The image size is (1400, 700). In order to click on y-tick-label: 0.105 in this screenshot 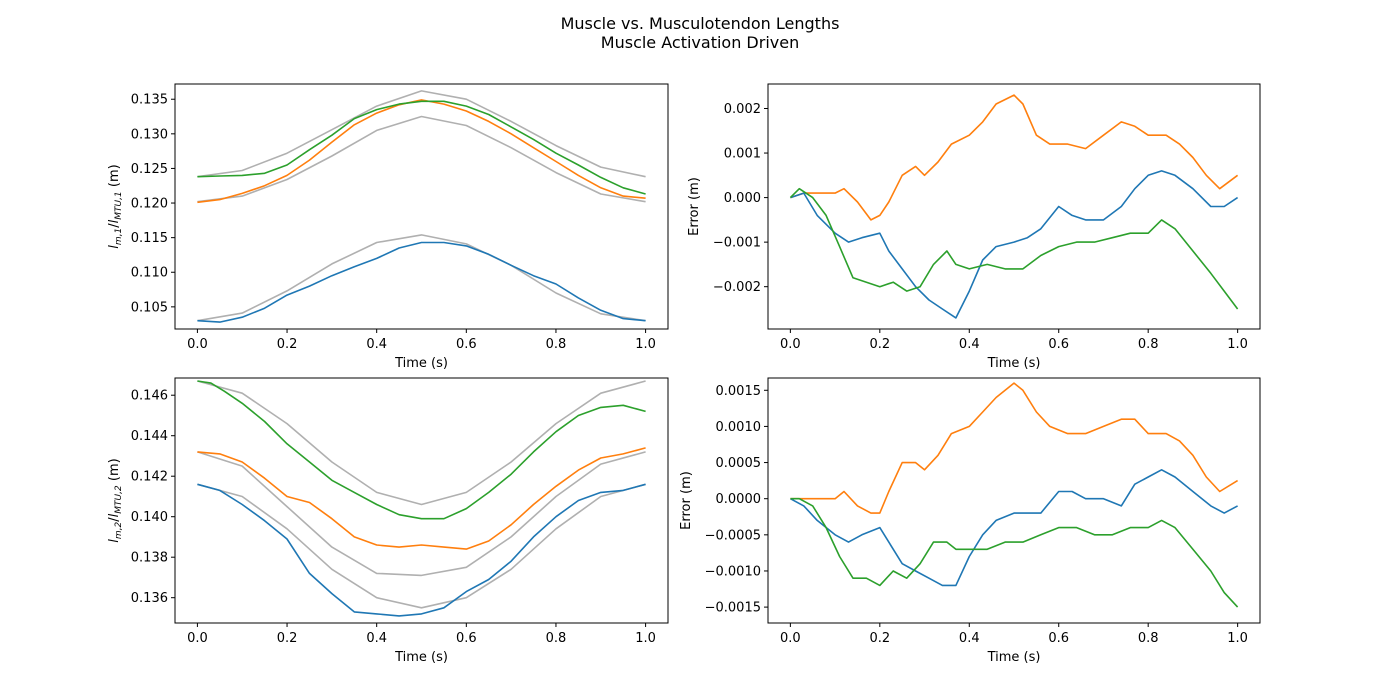, I will do `click(149, 307)`.